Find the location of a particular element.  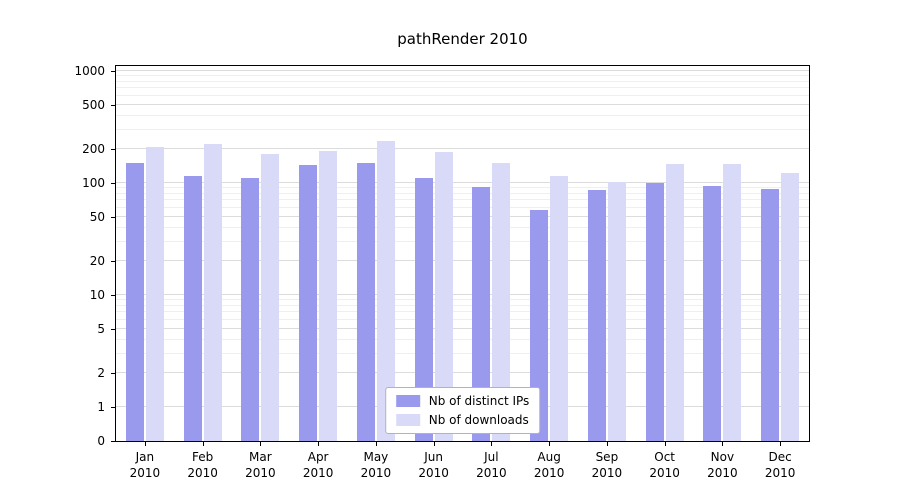

legend-label: Nb of distinct IPs is located at coordinates (479, 401).